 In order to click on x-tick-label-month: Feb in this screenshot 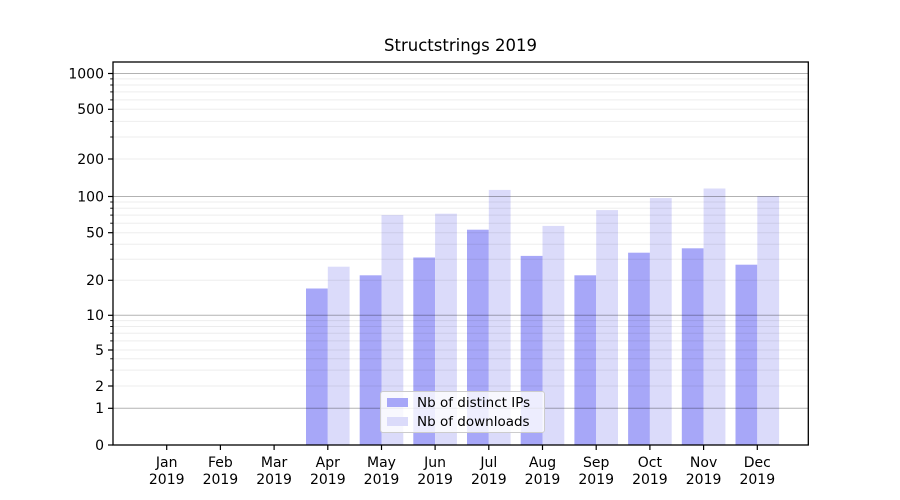, I will do `click(220, 463)`.